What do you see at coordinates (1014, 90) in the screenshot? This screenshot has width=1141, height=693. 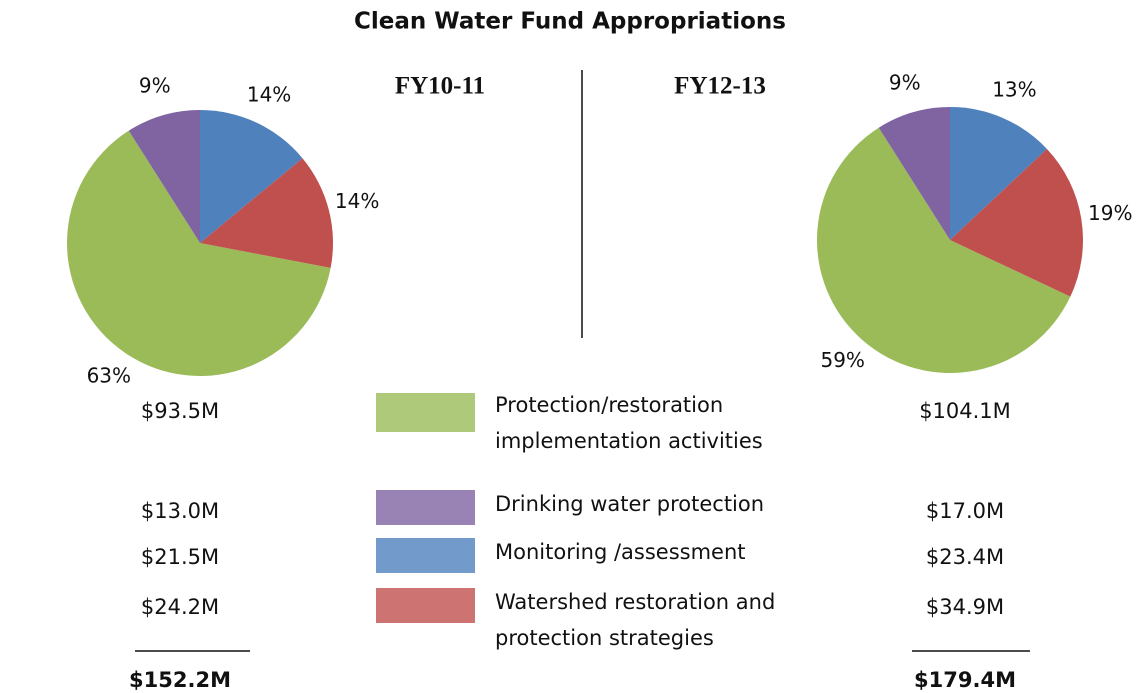 I see `slice-label: 13%` at bounding box center [1014, 90].